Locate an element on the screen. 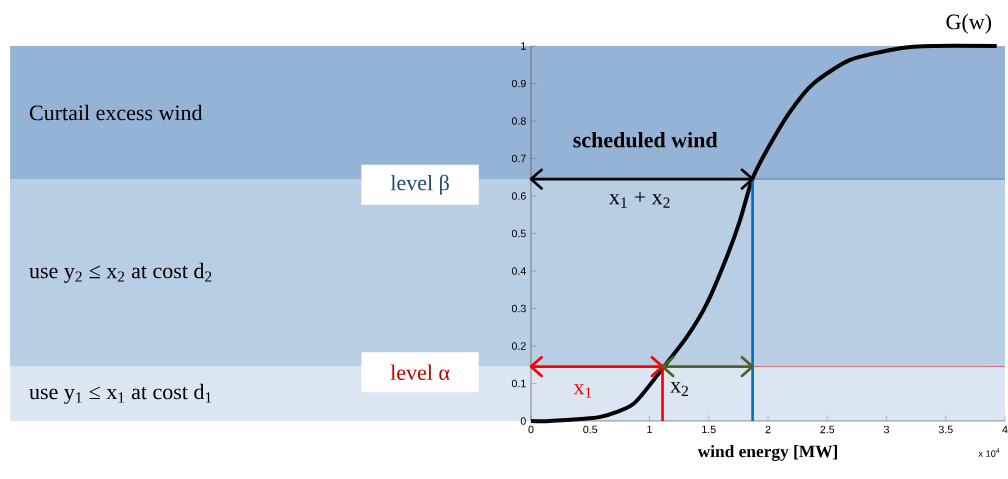  x-tick-label: 0 is located at coordinates (531, 429).